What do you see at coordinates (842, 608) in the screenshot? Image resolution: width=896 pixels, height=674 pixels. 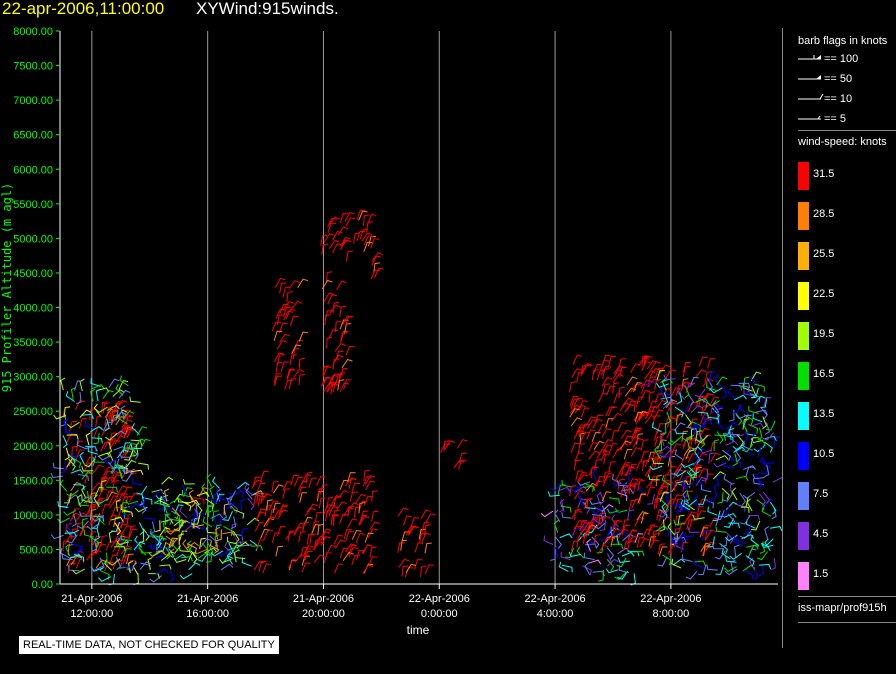 I see `source-label: iss-mapr/prof915h` at bounding box center [842, 608].